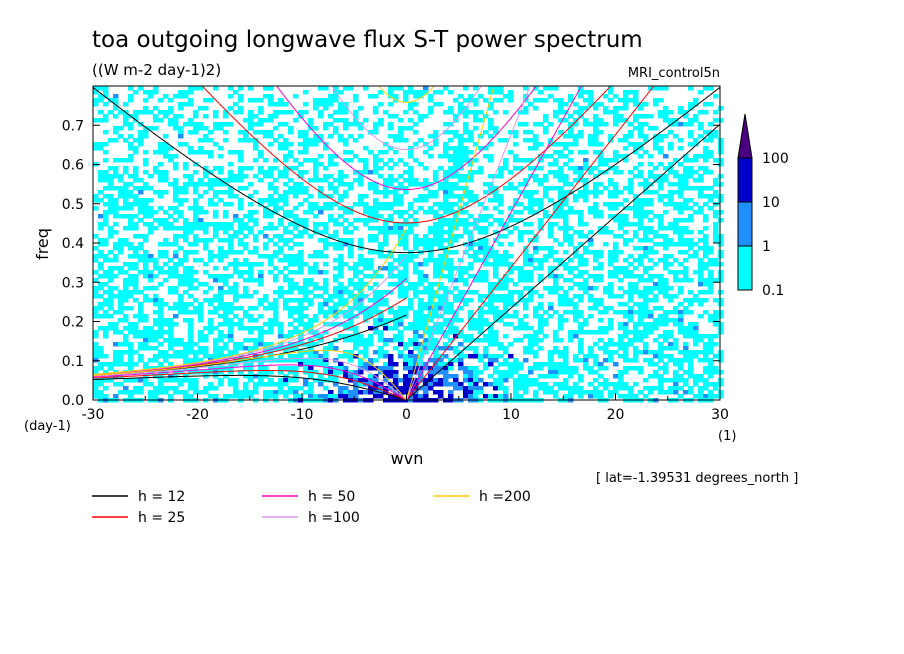  Describe the element at coordinates (249, 379) in the screenshot. I see `rossby-curve` at that location.